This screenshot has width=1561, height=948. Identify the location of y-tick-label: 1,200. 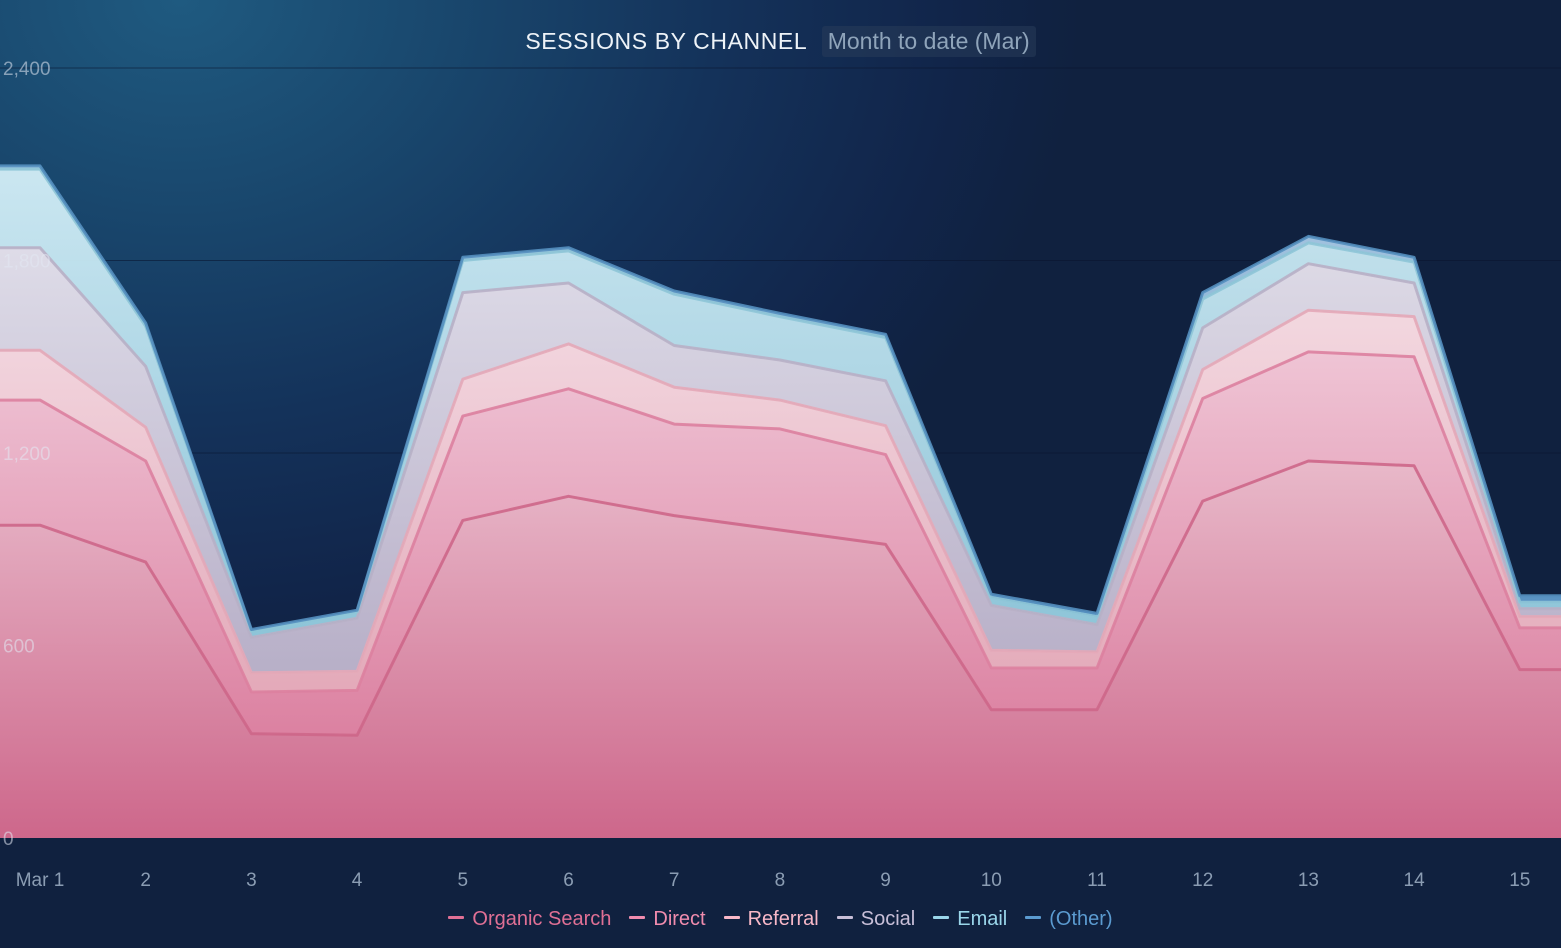
(27, 454).